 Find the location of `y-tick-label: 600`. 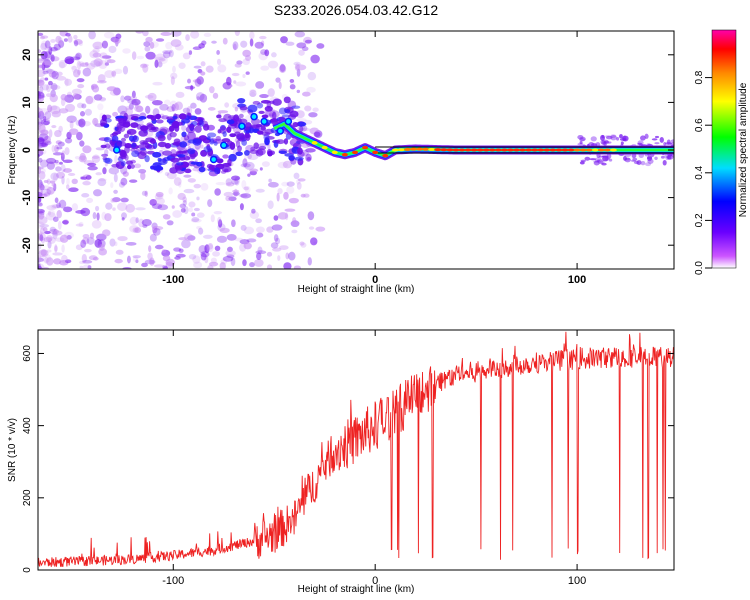

y-tick-label: 600 is located at coordinates (27, 353).